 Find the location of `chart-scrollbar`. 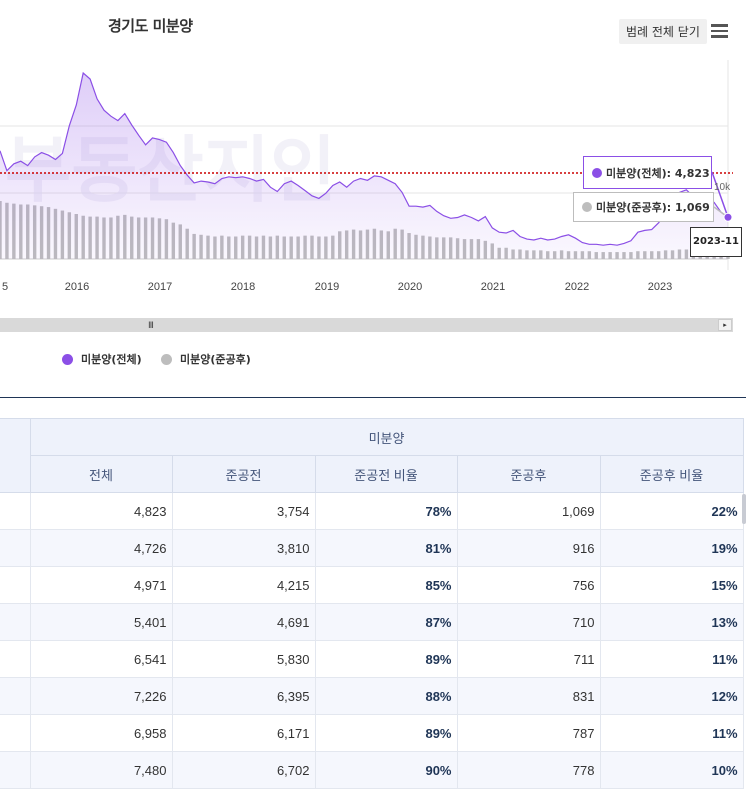

chart-scrollbar is located at coordinates (366, 325).